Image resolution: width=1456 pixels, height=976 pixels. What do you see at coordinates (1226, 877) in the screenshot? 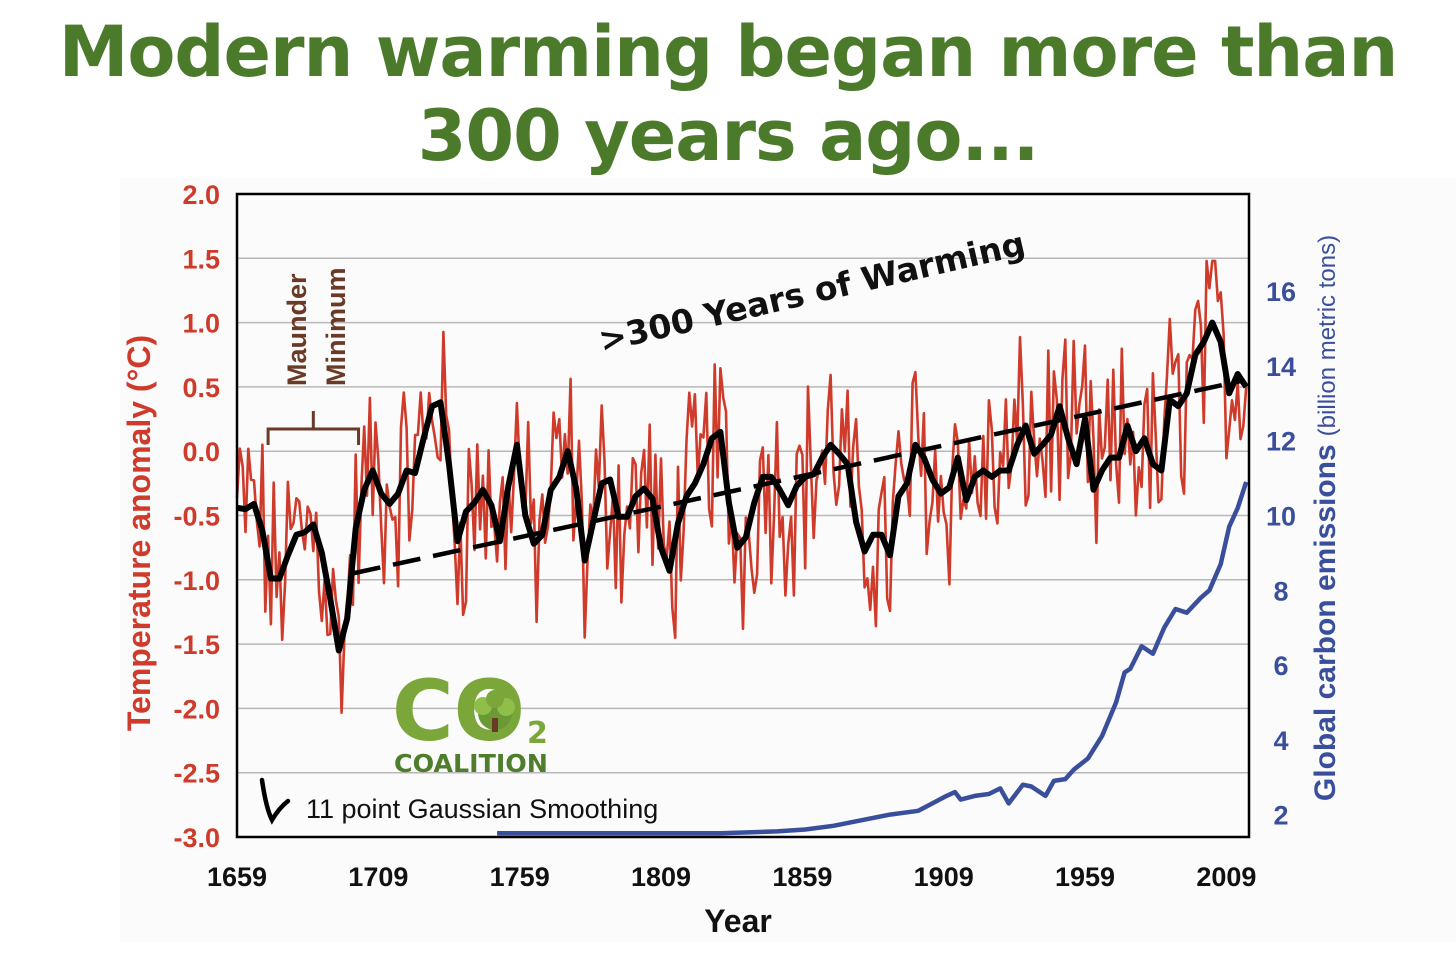
I see `x-axis-tick-label: 2009` at bounding box center [1226, 877].